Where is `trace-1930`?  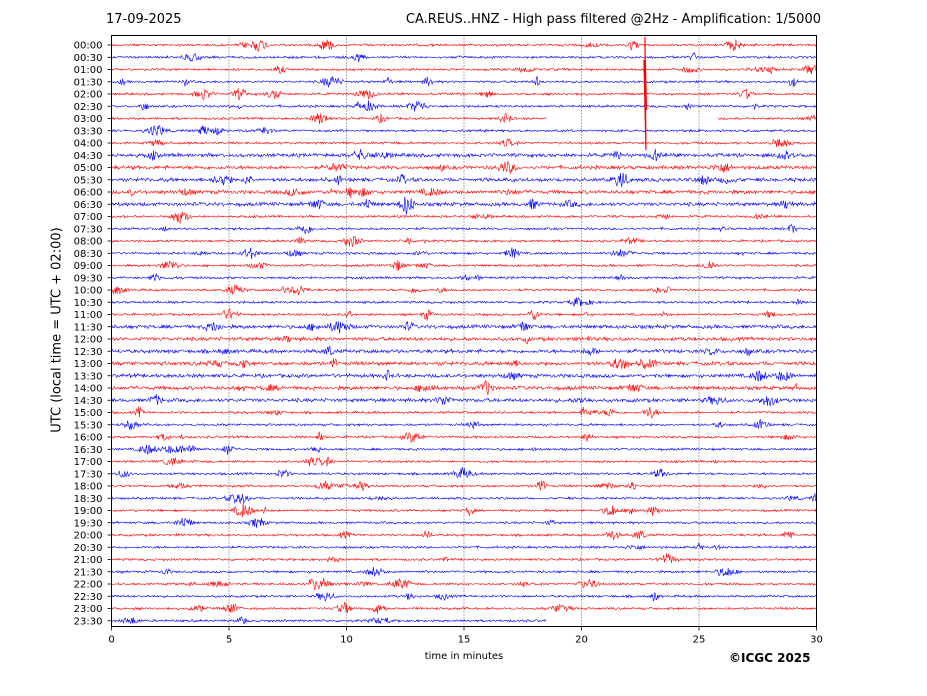 trace-1930 is located at coordinates (464, 522).